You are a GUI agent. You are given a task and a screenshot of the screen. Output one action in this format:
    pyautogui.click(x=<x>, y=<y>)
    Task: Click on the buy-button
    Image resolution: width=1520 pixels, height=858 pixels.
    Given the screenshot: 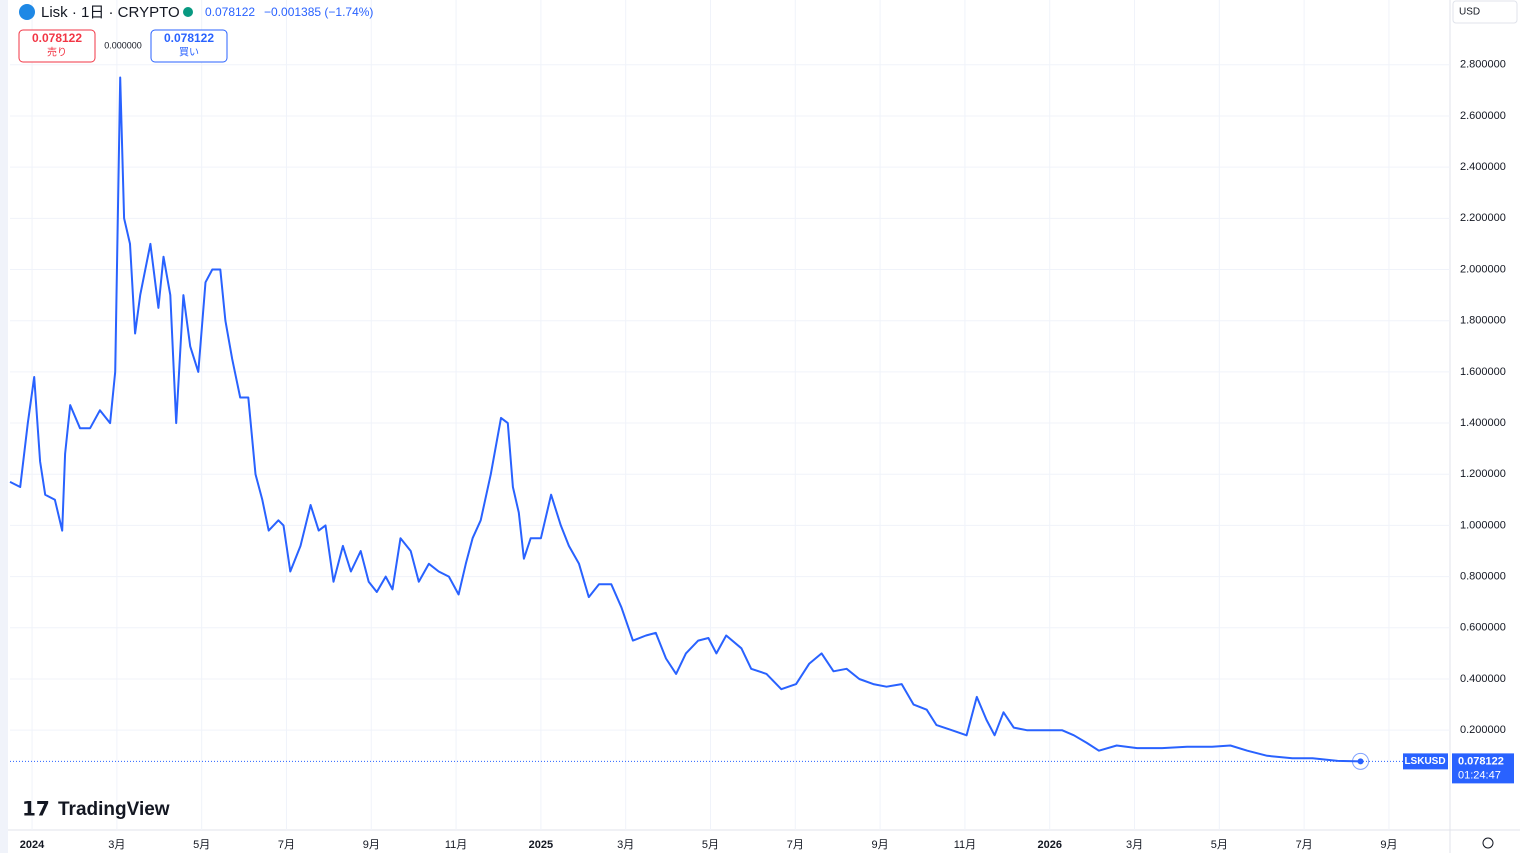 What is the action you would take?
    pyautogui.click(x=189, y=46)
    